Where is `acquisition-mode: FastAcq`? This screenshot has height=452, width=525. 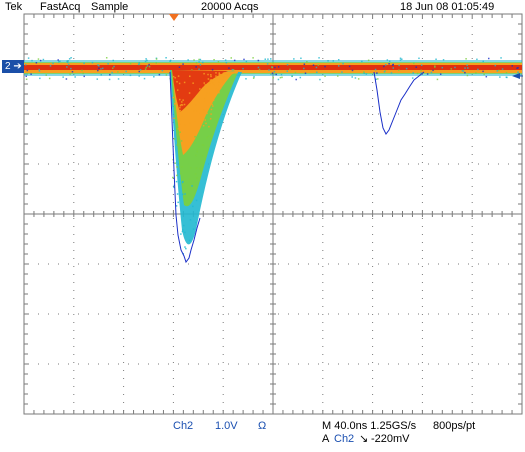 acquisition-mode: FastAcq is located at coordinates (60, 7).